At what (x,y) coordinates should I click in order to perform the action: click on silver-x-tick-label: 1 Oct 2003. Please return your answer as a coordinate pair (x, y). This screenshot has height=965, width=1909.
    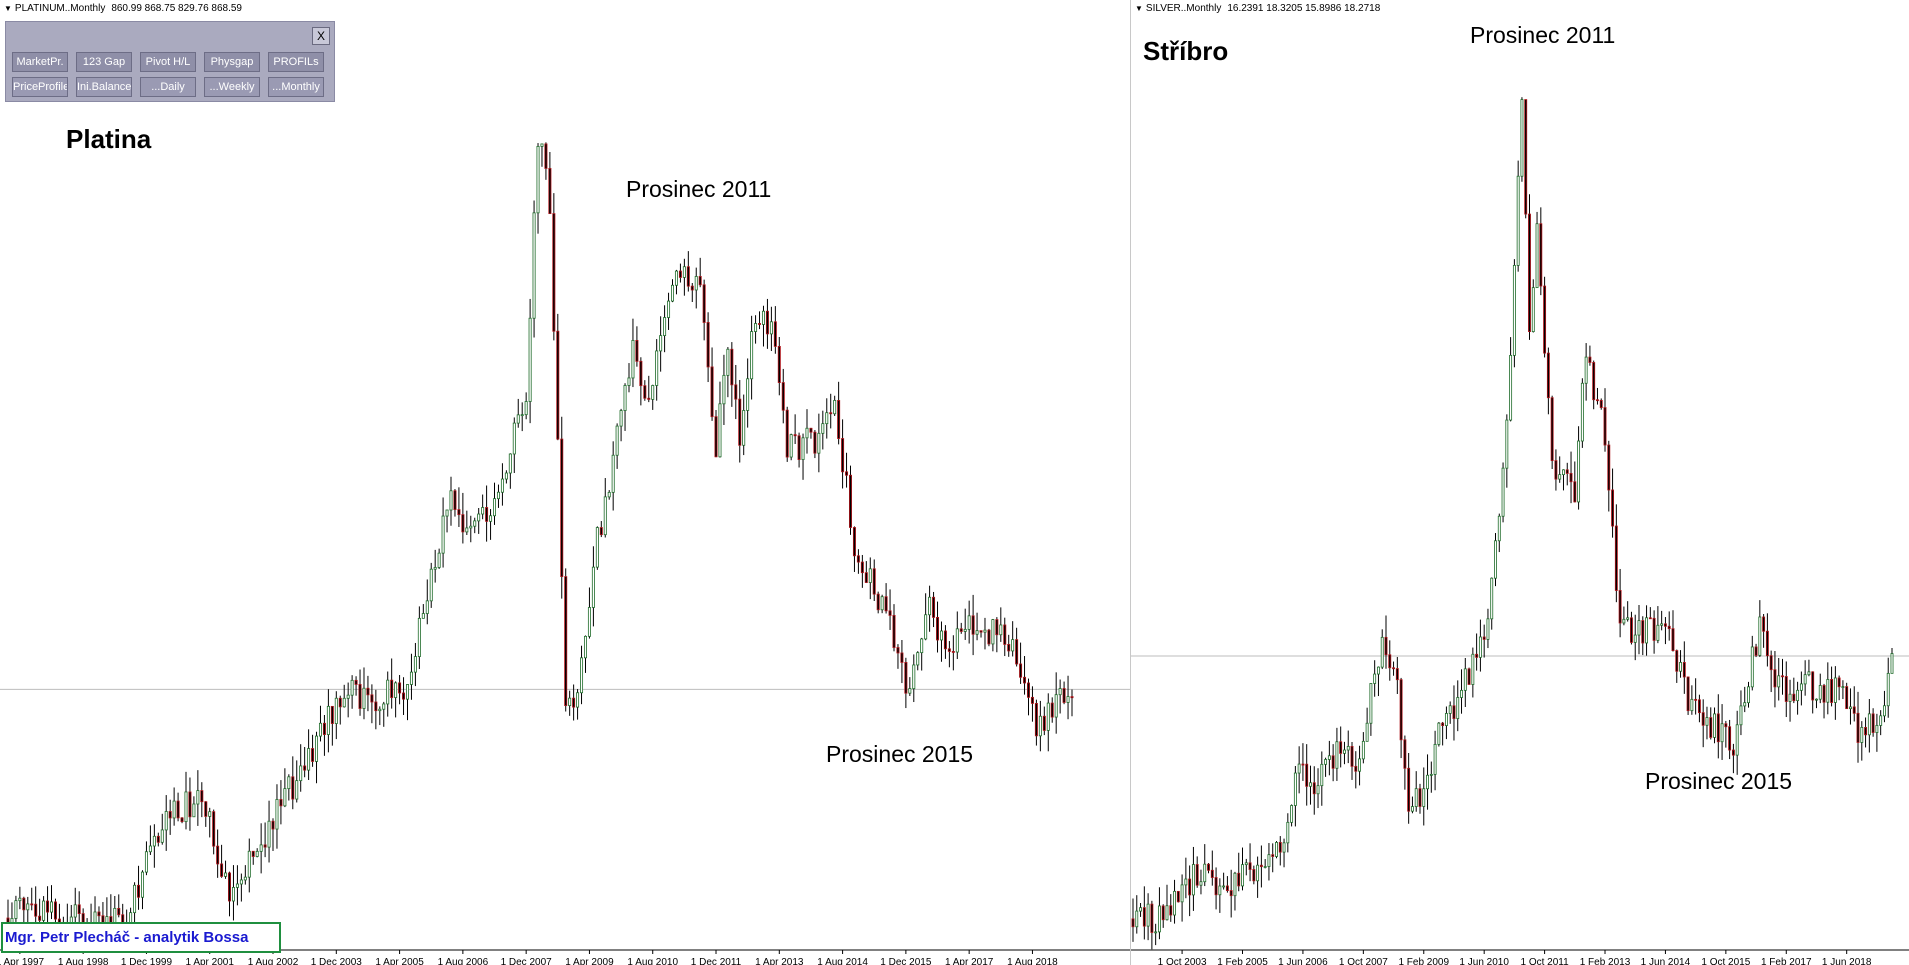
    Looking at the image, I should click on (1182, 961).